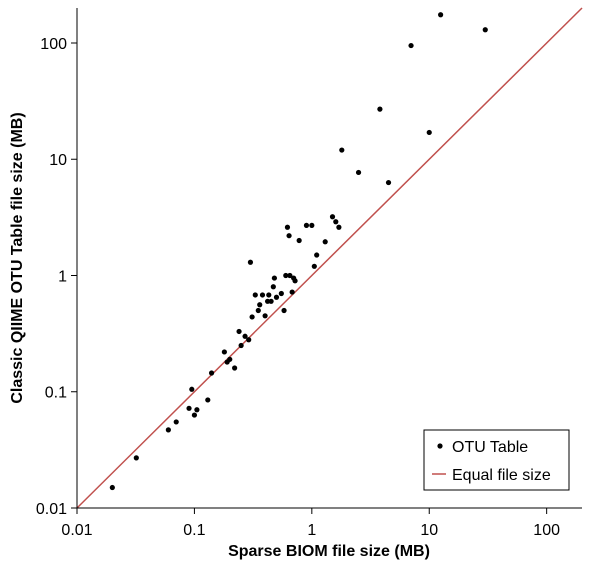 The width and height of the screenshot is (600, 568). Describe the element at coordinates (329, 551) in the screenshot. I see `x-axis-title: Sparse BIOM file size (MB)` at that location.